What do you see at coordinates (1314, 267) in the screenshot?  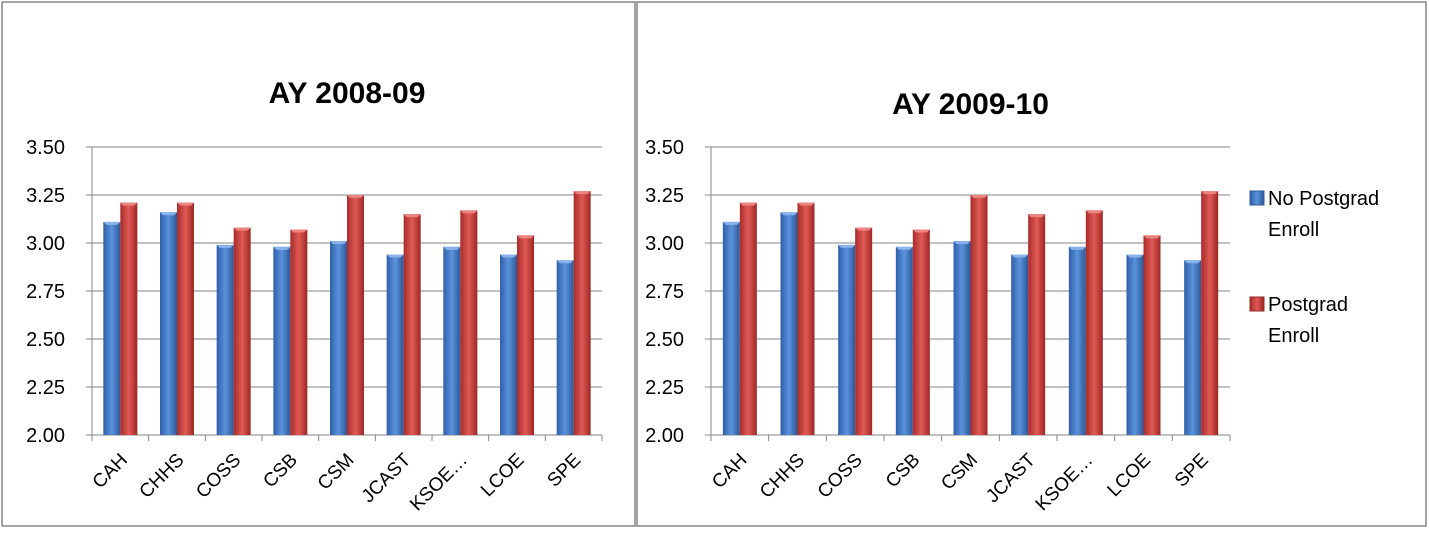 I see `legend: No Postgrad Enroll Postgrad Enroll` at bounding box center [1314, 267].